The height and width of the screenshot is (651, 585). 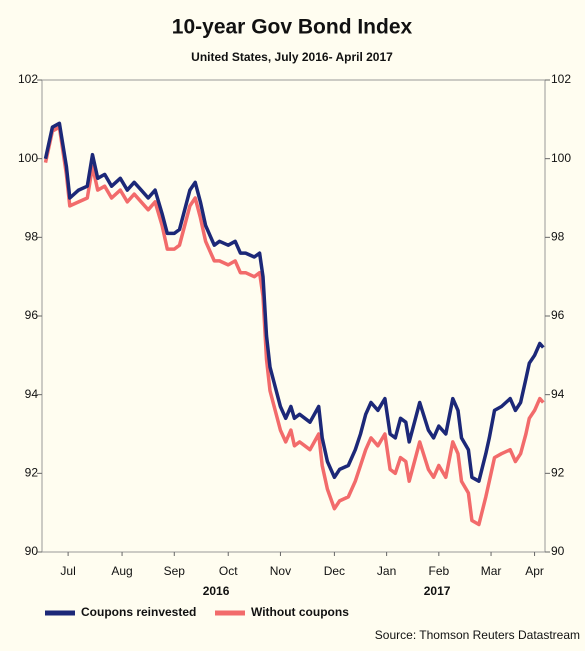 I want to click on y2-tick-label: 102, so click(x=561, y=79).